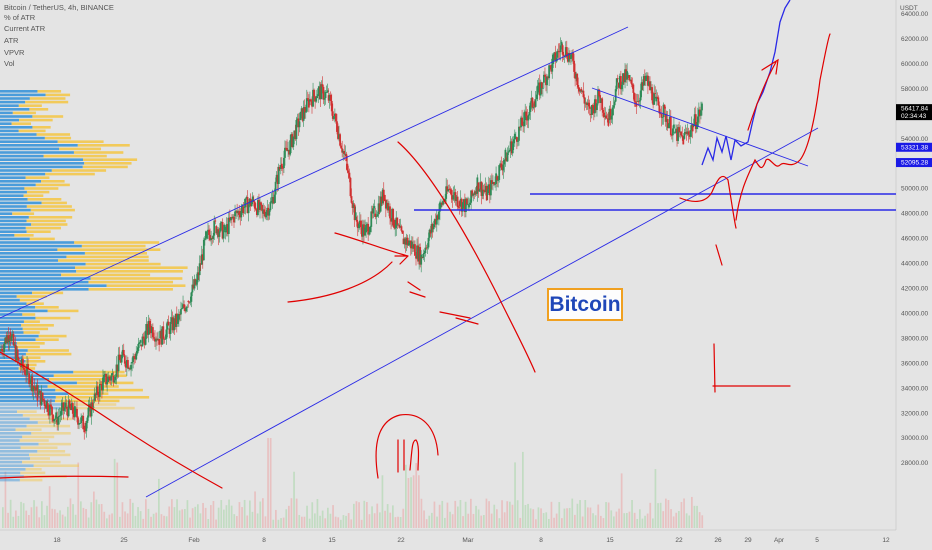 The image size is (932, 550). Describe the element at coordinates (14, 52) in the screenshot. I see `indicator-label: VPVR` at that location.